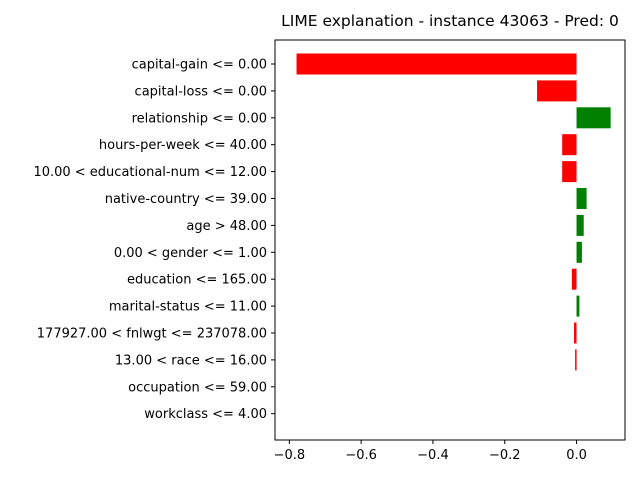 This screenshot has height=480, width=640. Describe the element at coordinates (188, 307) in the screenshot. I see `y-tick-label: marital-status <= 11.00` at that location.